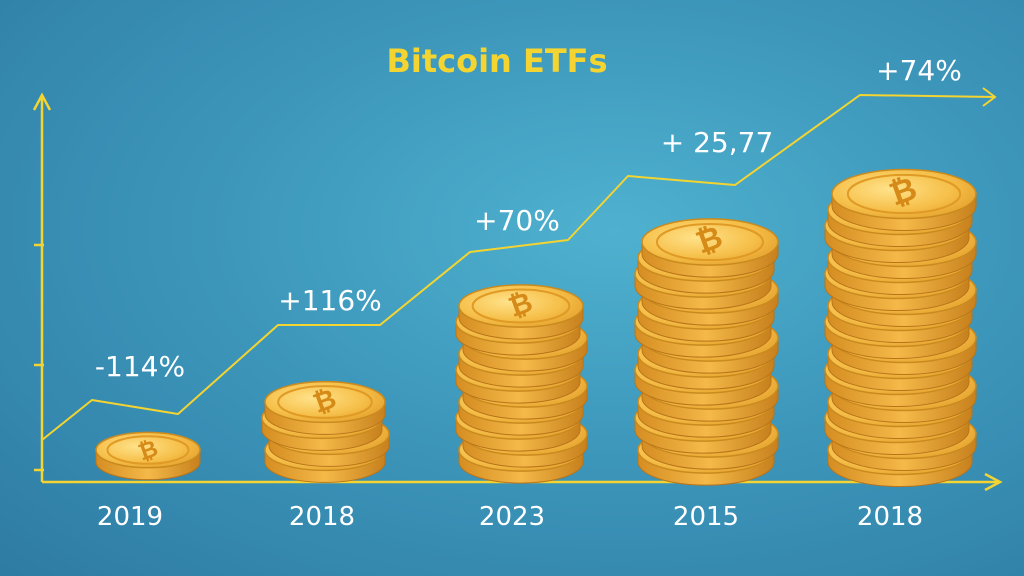  Describe the element at coordinates (330, 300) in the screenshot. I see `data-label: +116%` at that location.